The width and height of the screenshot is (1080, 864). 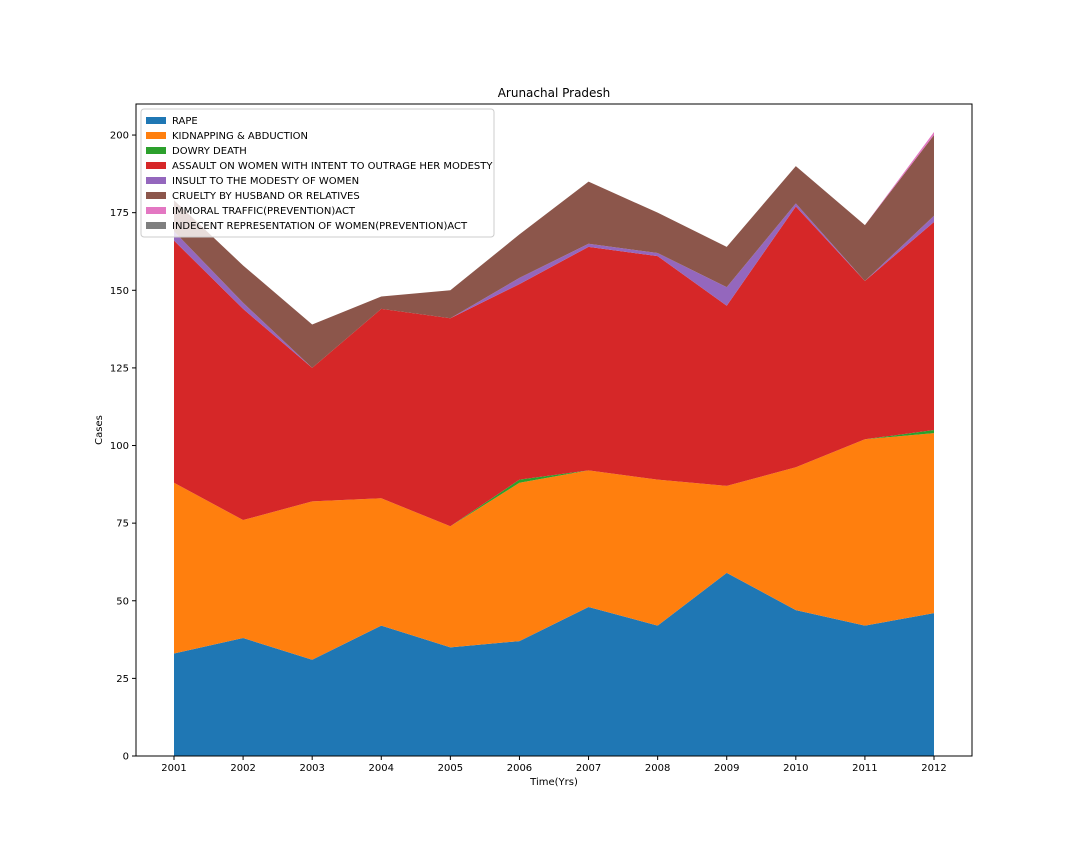 I want to click on legend-label: IMMORAL TRAFFIC(PREVENTION)ACT, so click(x=264, y=211).